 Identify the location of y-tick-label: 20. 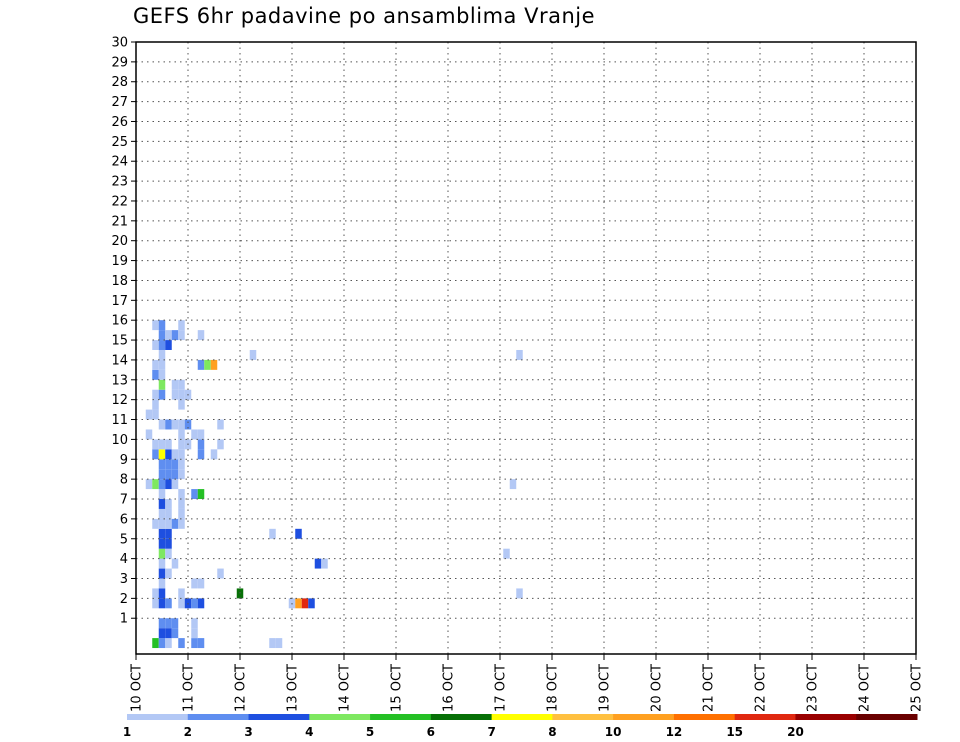
(119, 241).